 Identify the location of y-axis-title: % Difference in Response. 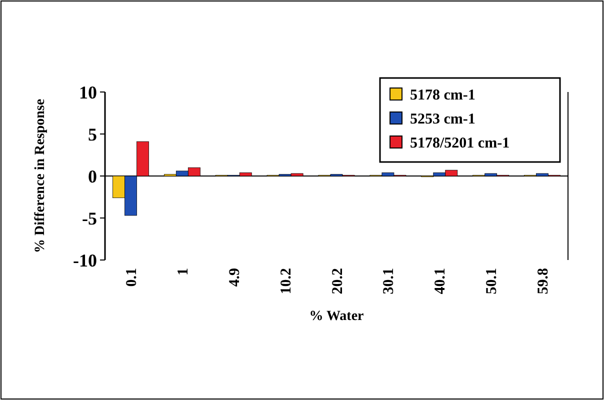
(40, 176).